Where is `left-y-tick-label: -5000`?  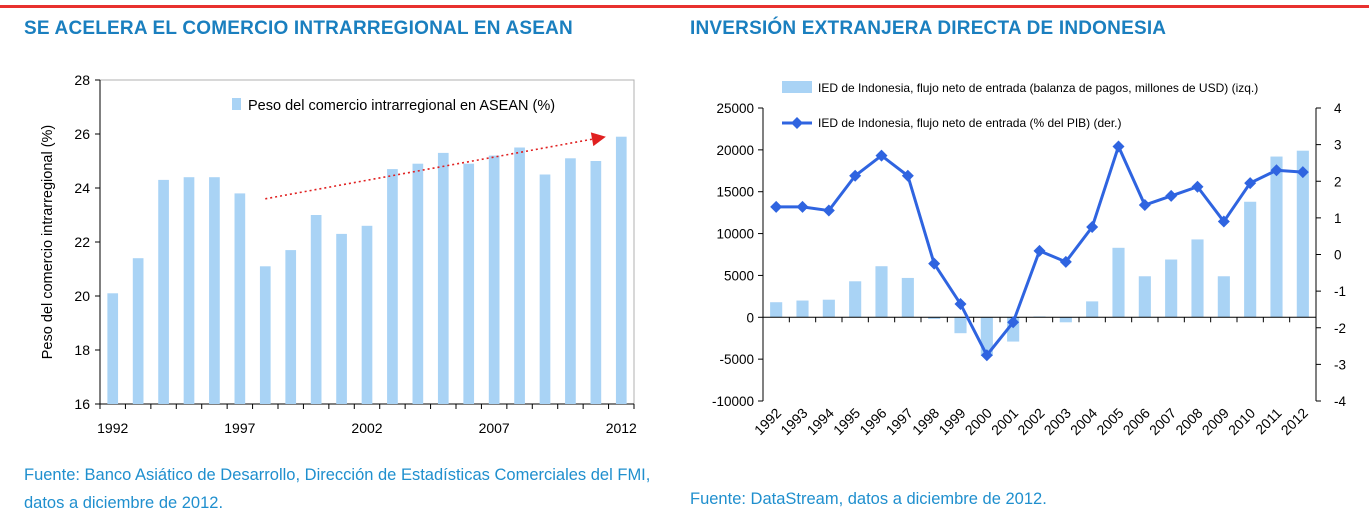
left-y-tick-label: -5000 is located at coordinates (736, 359).